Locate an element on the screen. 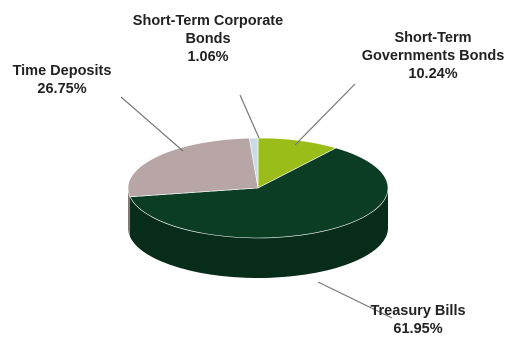 Image resolution: width=524 pixels, height=343 pixels. slice-name-time-deposits: Time Deposits is located at coordinates (62, 71).